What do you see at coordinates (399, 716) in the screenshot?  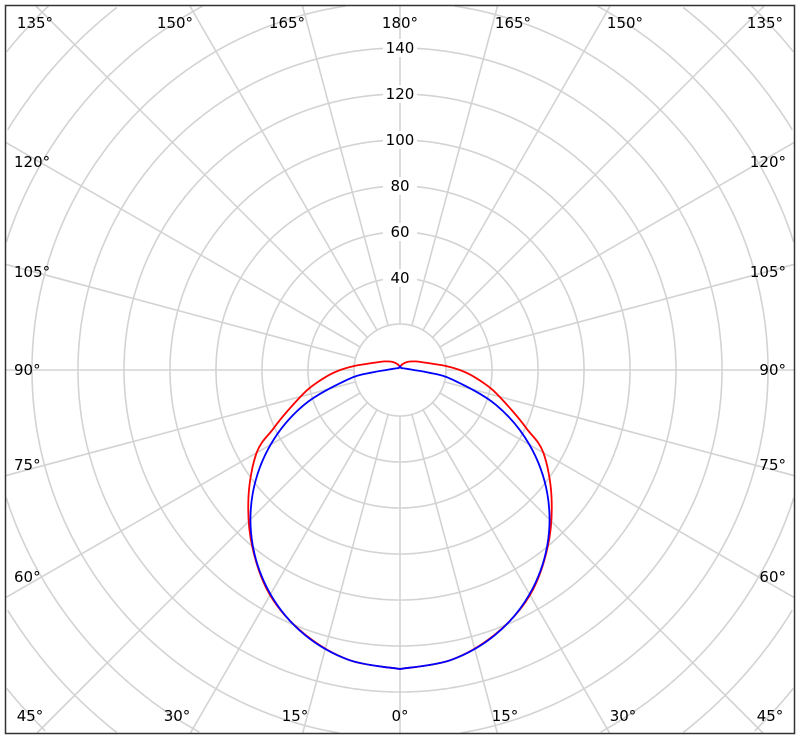 I see `angle-label: 0°` at bounding box center [399, 716].